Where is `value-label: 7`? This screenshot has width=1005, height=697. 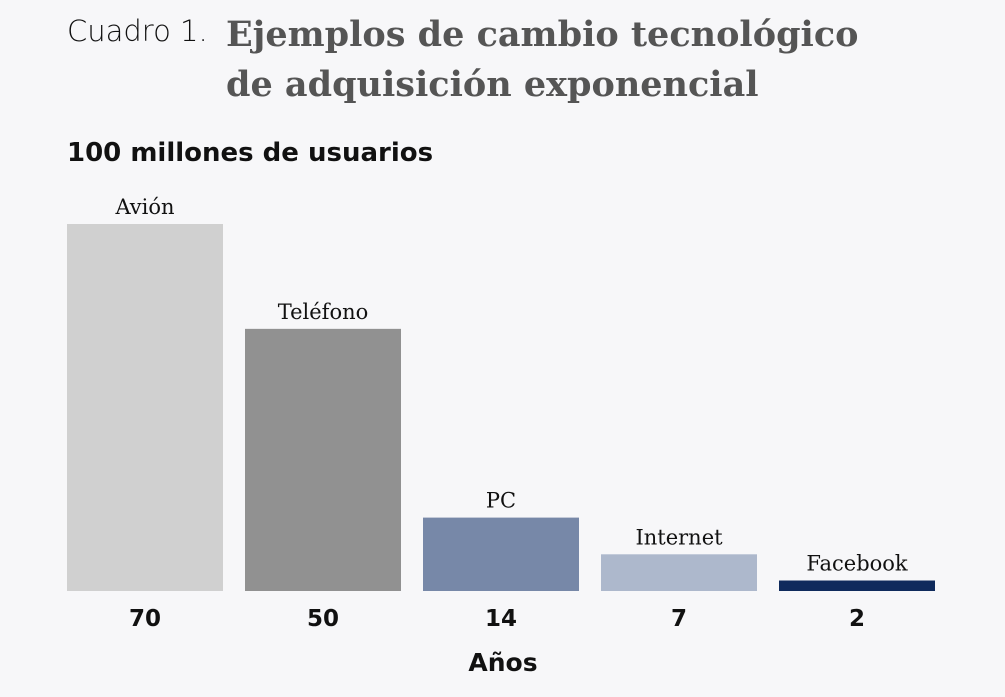 value-label: 7 is located at coordinates (679, 619).